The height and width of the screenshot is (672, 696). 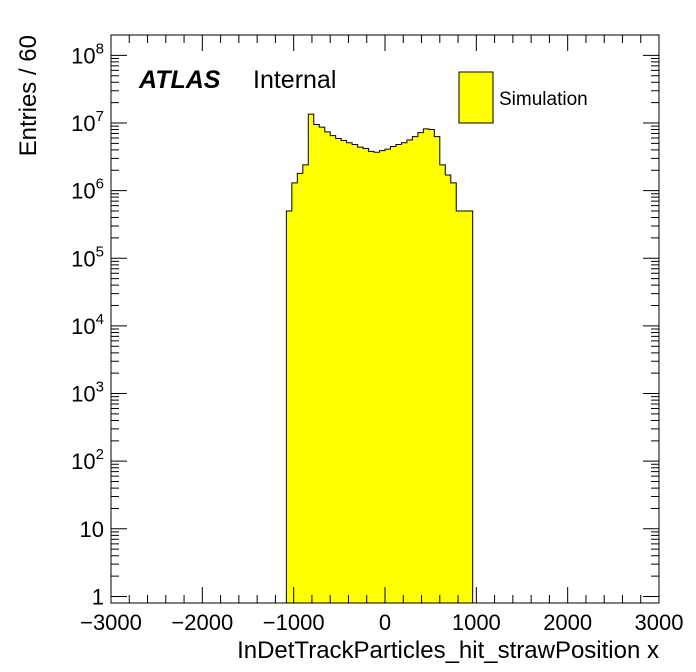 I want to click on x-axis-label: InDetTrackParticles_hit_strawPosition x, so click(x=448, y=650).